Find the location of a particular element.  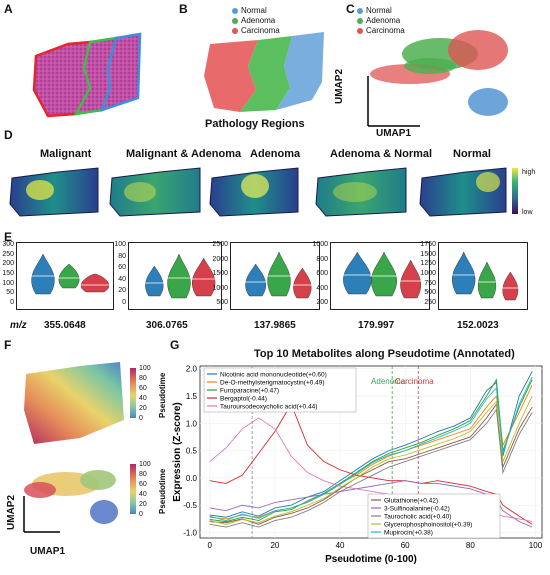

g-ytick: 2.0 is located at coordinates (192, 369).